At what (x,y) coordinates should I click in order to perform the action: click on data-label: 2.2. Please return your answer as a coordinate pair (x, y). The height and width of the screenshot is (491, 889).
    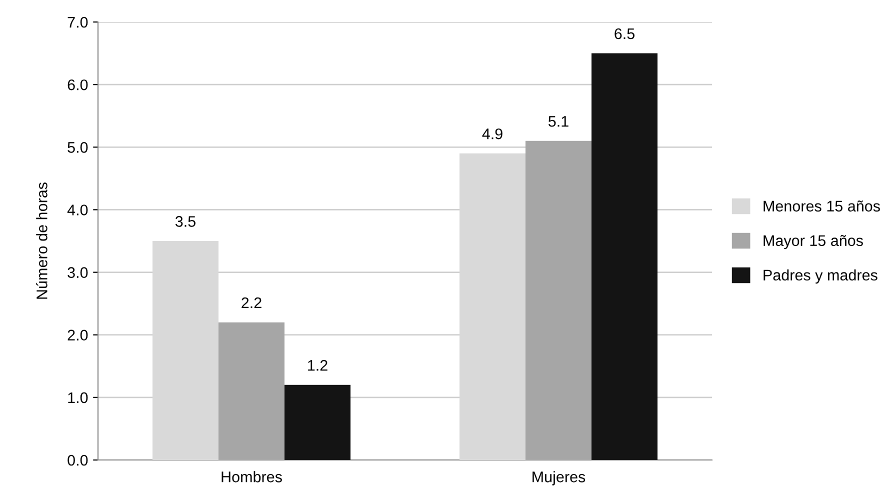
    Looking at the image, I should click on (252, 302).